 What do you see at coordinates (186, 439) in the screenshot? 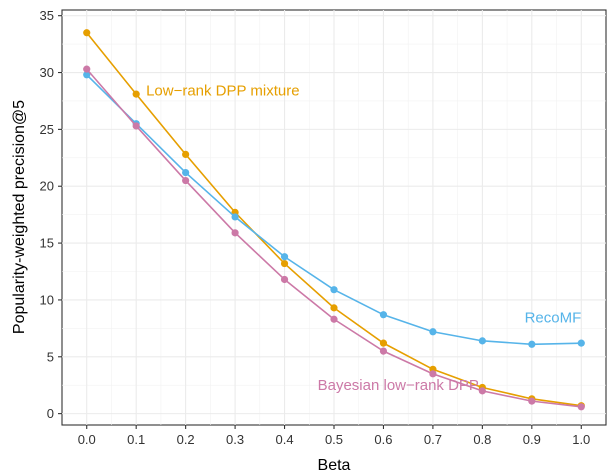
I see `x-tick-label: 0.2` at bounding box center [186, 439].